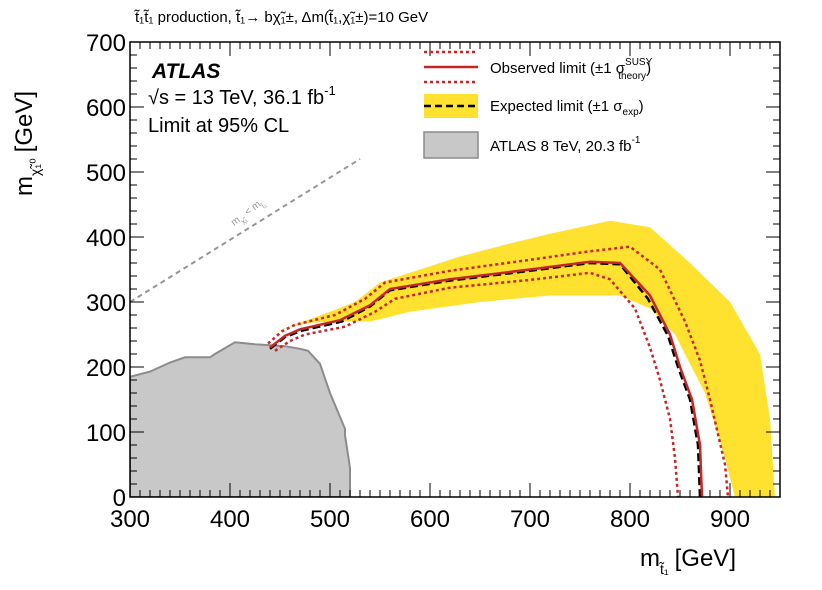  I want to click on x-tick-label: 500, so click(330, 519).